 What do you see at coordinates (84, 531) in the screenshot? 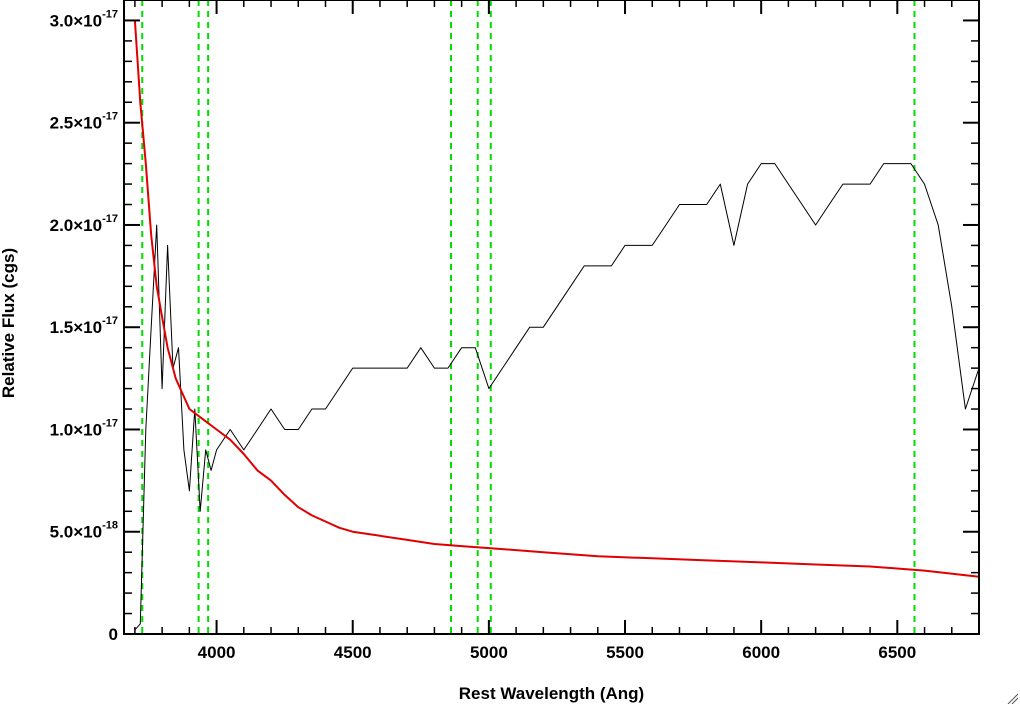
I see `y-tick-label: 5.0×10⁻¹⁸` at bounding box center [84, 531].